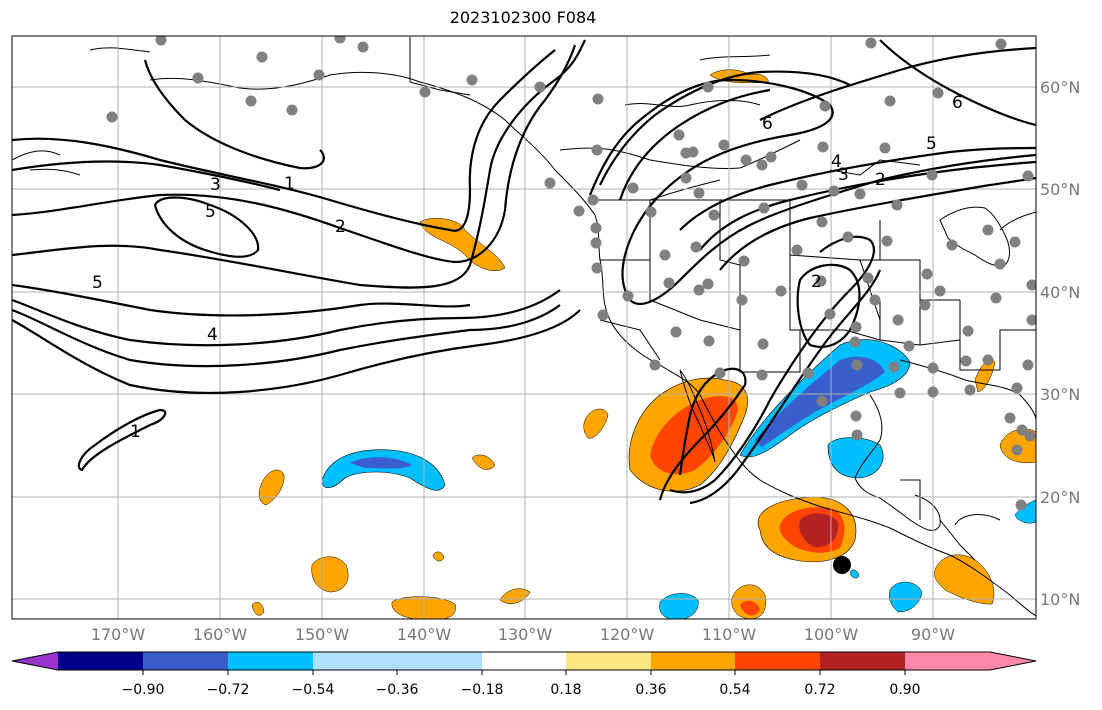 The width and height of the screenshot is (1102, 710). Describe the element at coordinates (525, 634) in the screenshot. I see `svg-text: 130°W` at that location.